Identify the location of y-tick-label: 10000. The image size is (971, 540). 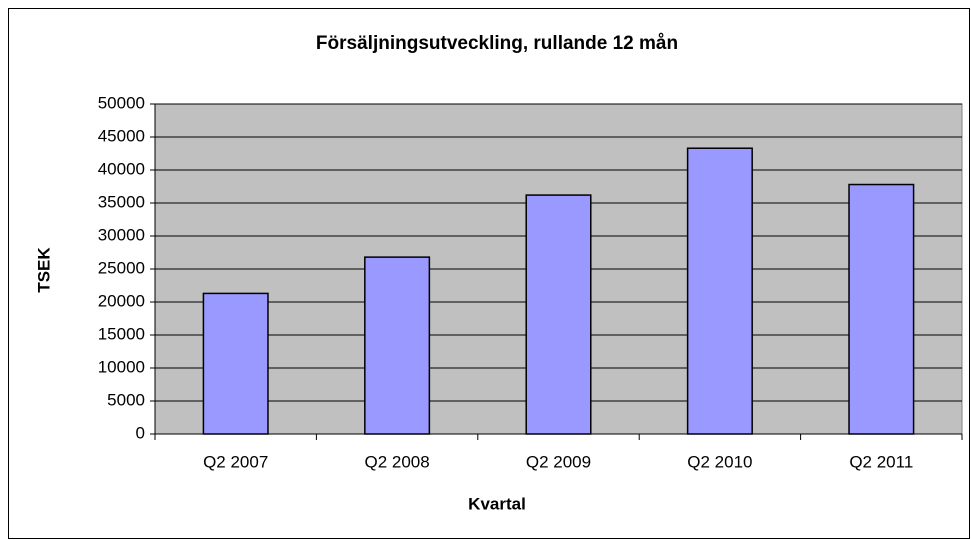
(121, 366).